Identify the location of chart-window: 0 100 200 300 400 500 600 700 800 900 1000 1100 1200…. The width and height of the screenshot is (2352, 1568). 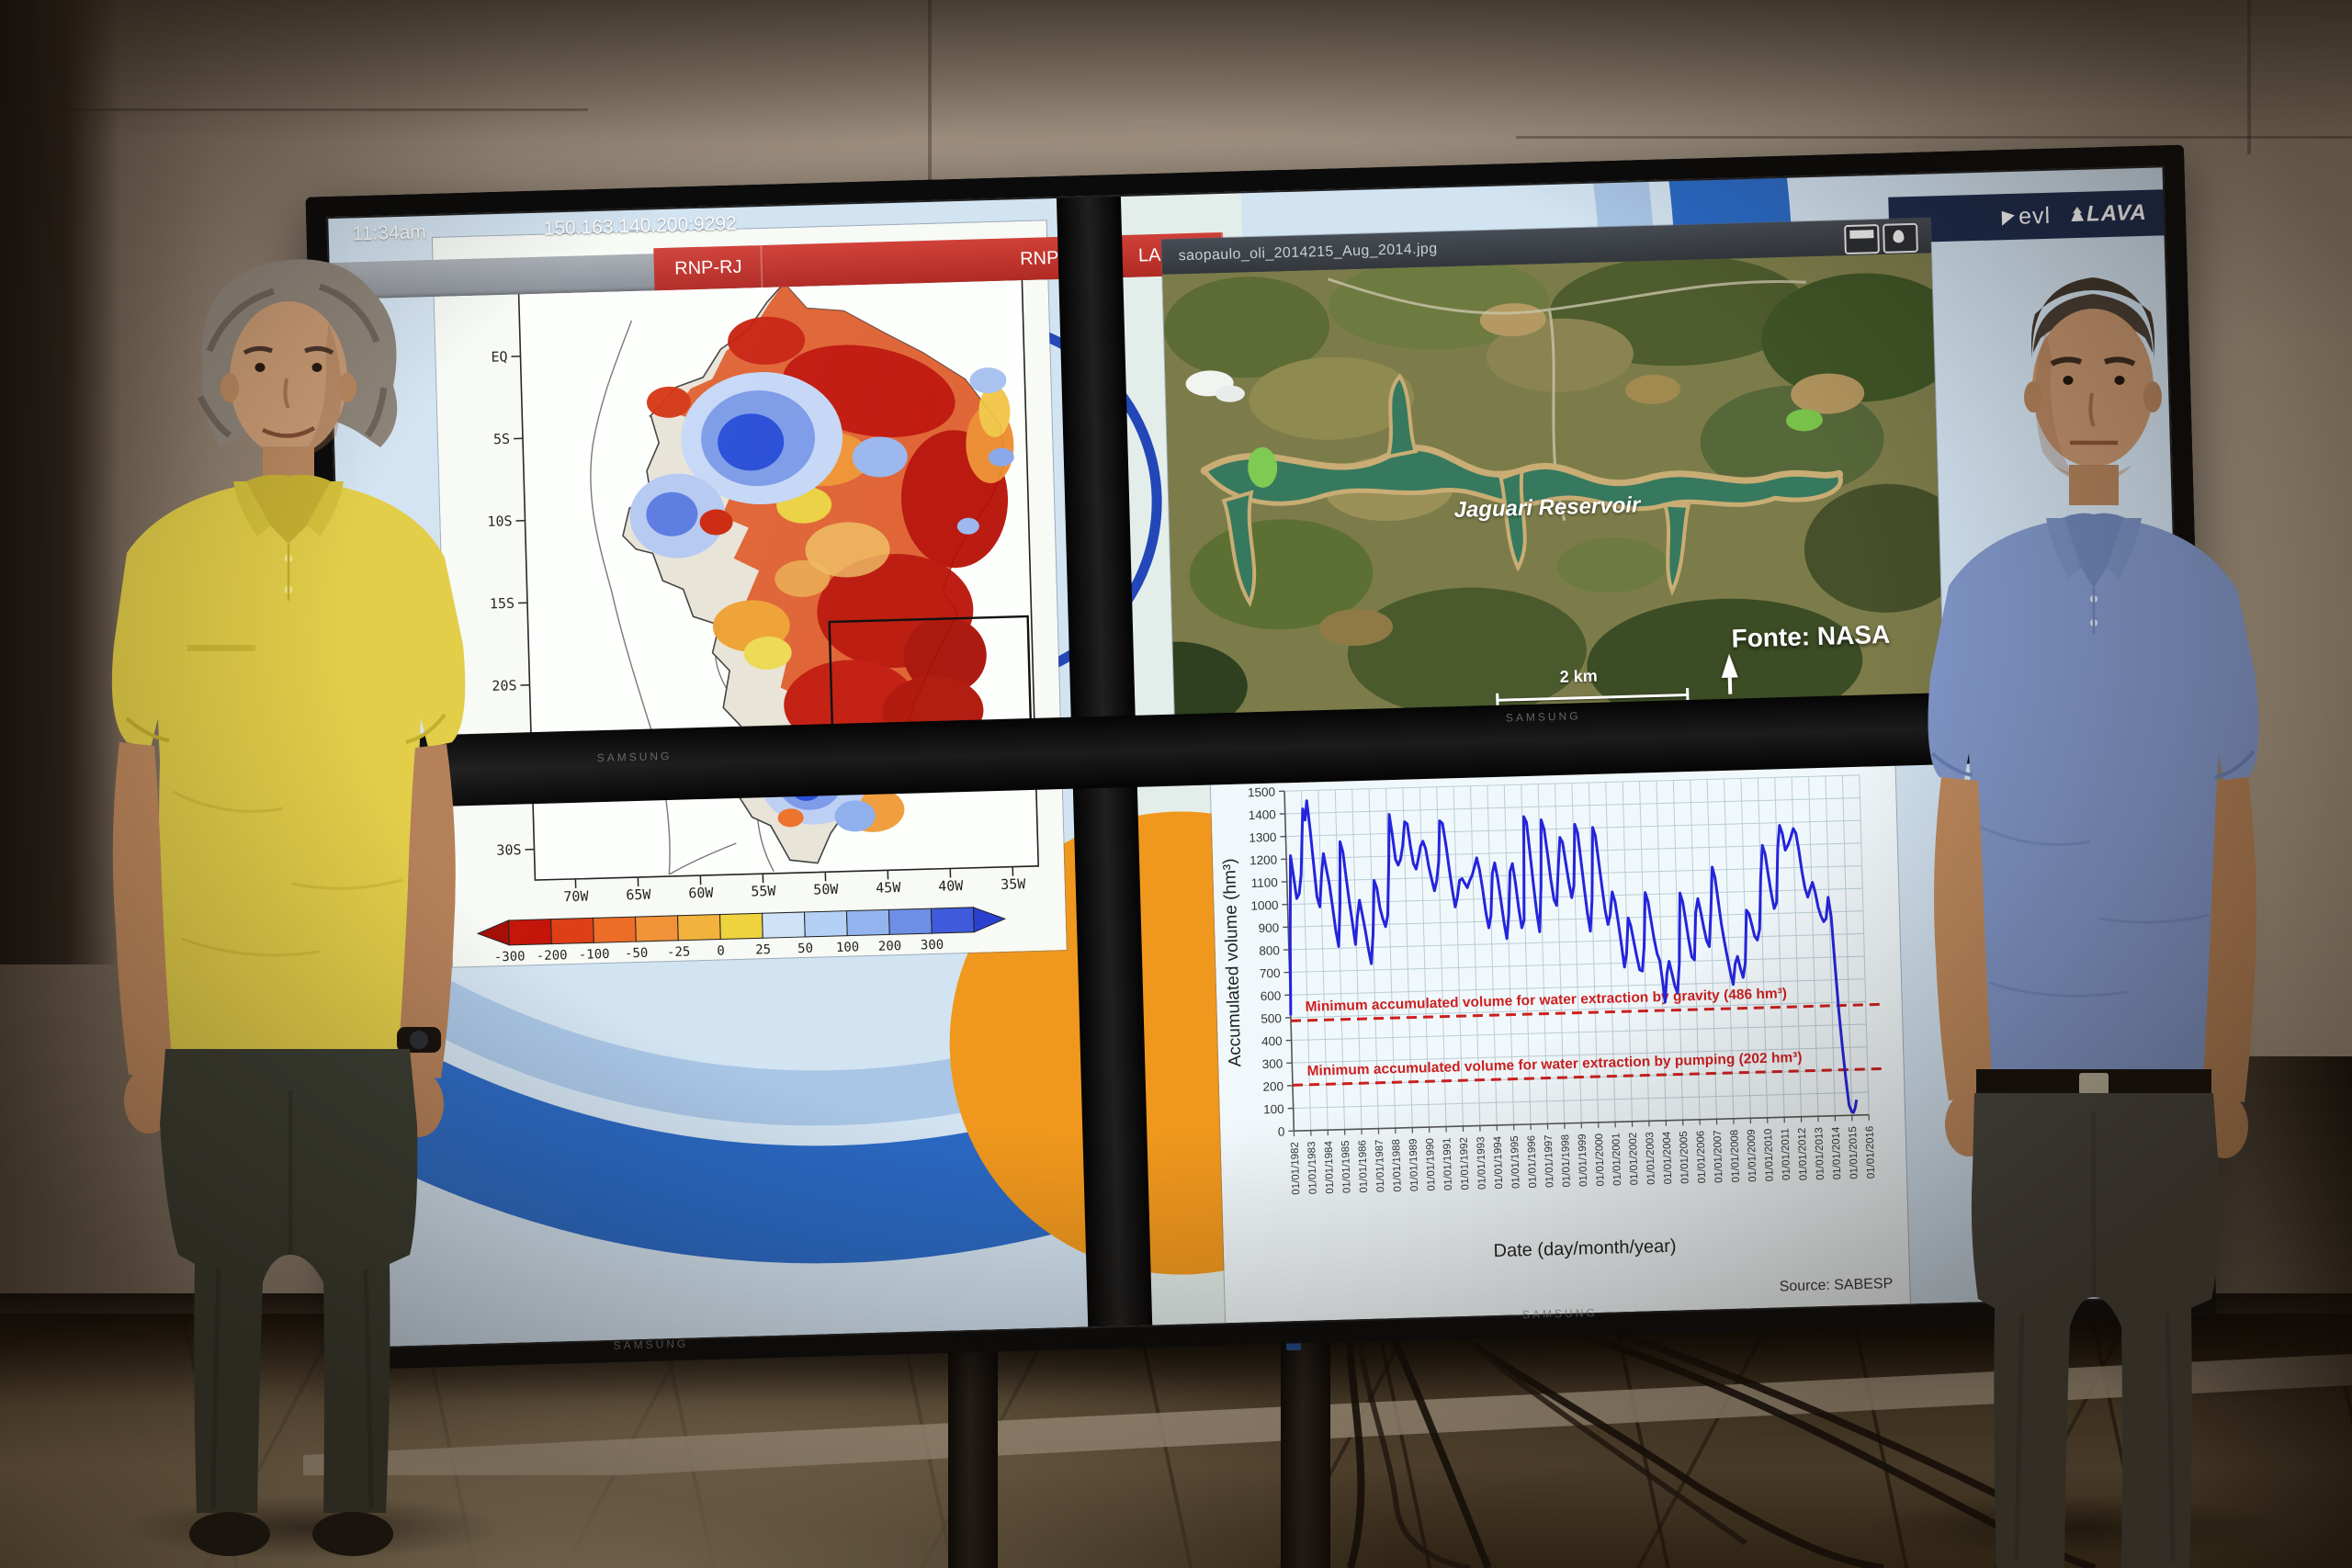
(1559, 1024).